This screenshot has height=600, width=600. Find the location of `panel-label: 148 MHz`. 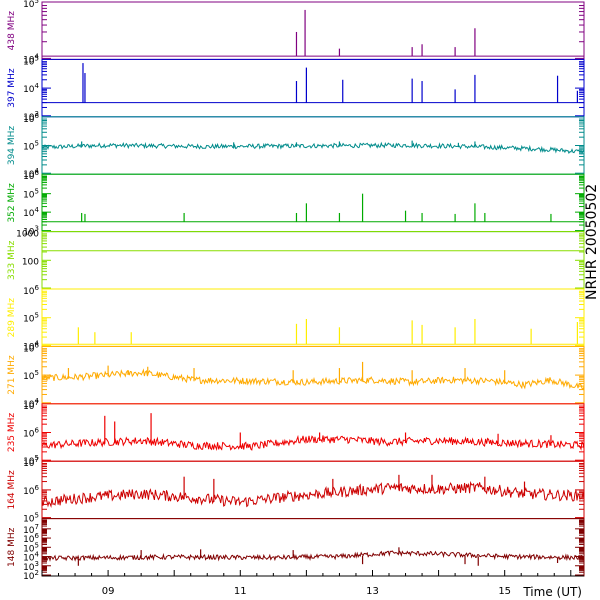

panel-label: 148 MHz is located at coordinates (12, 547).